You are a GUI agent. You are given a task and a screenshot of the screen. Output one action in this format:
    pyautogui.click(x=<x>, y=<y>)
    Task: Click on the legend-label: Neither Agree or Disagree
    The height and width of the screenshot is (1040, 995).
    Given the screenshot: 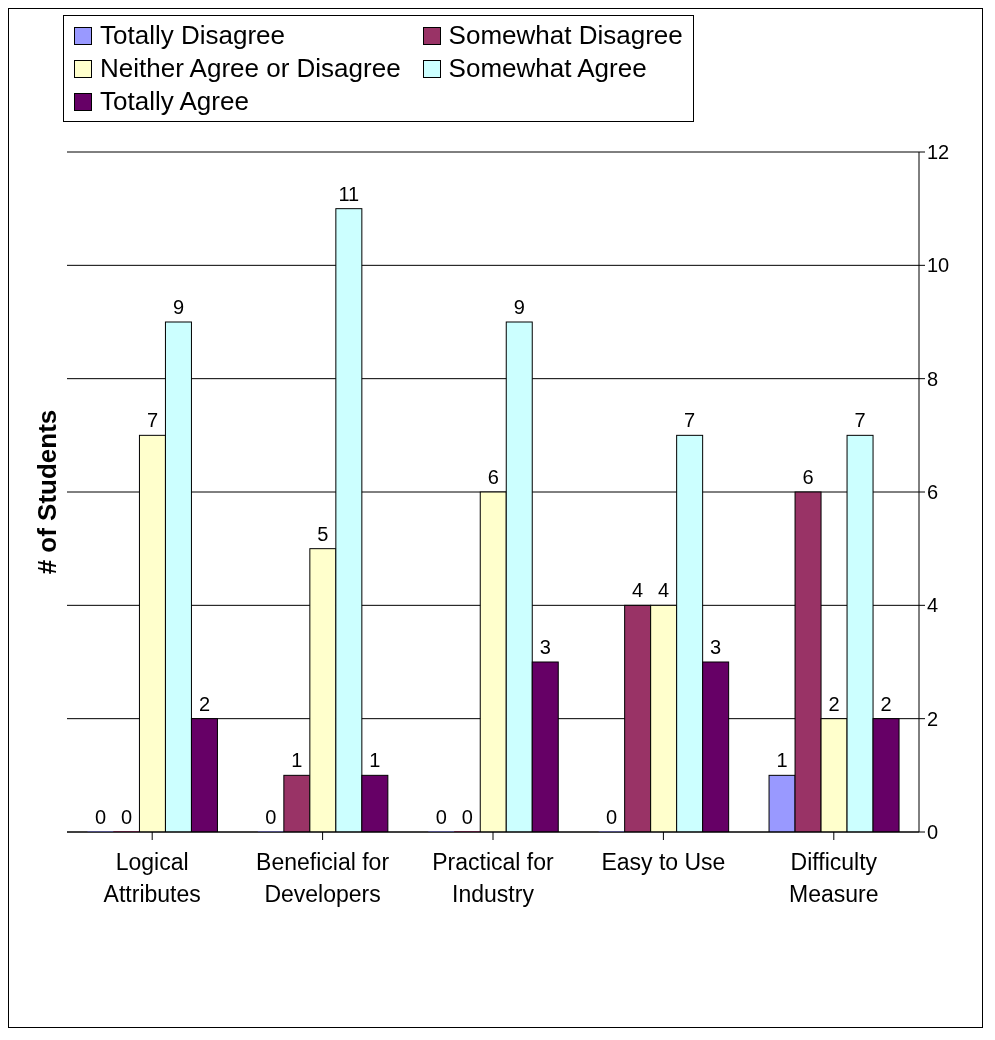 What is the action you would take?
    pyautogui.click(x=250, y=68)
    